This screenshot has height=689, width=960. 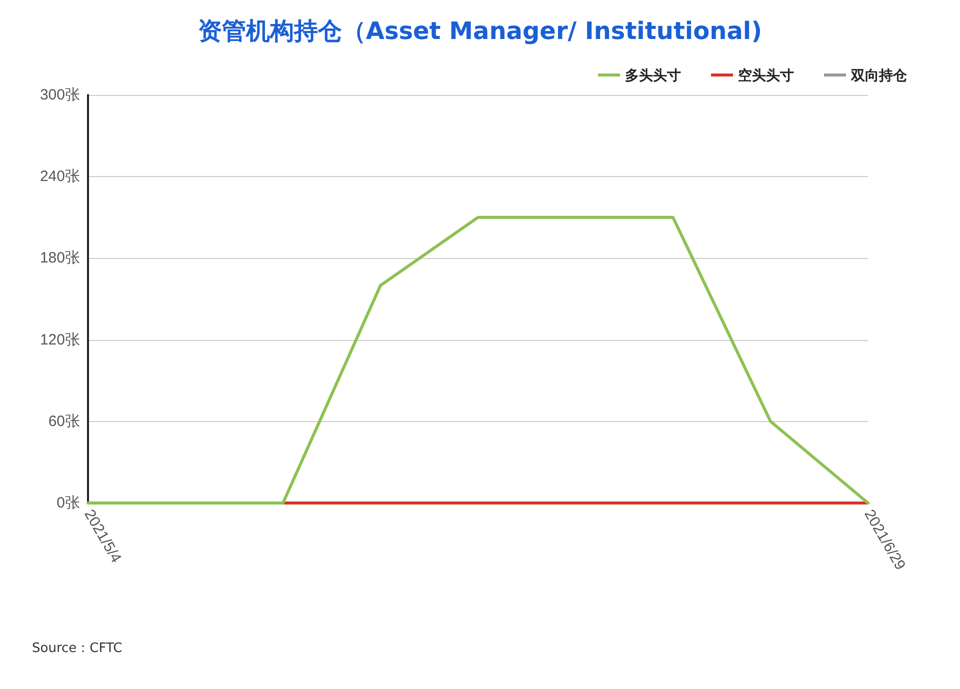 What do you see at coordinates (480, 31) in the screenshot?
I see `chart-title: 资管机构持仓（Asset Manager/ Institutional)` at bounding box center [480, 31].